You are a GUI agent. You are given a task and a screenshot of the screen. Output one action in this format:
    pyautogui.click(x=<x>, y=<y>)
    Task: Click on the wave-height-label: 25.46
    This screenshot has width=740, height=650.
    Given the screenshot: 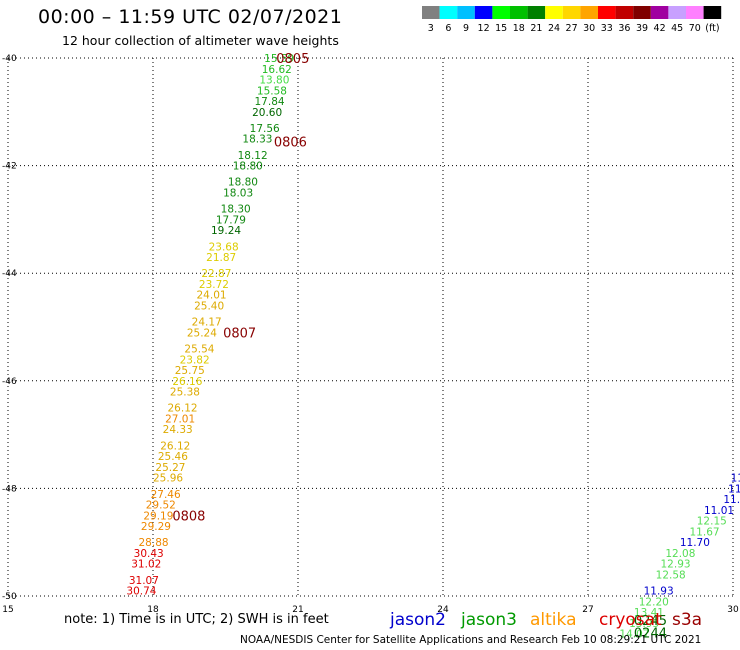 What is the action you would take?
    pyautogui.click(x=173, y=457)
    